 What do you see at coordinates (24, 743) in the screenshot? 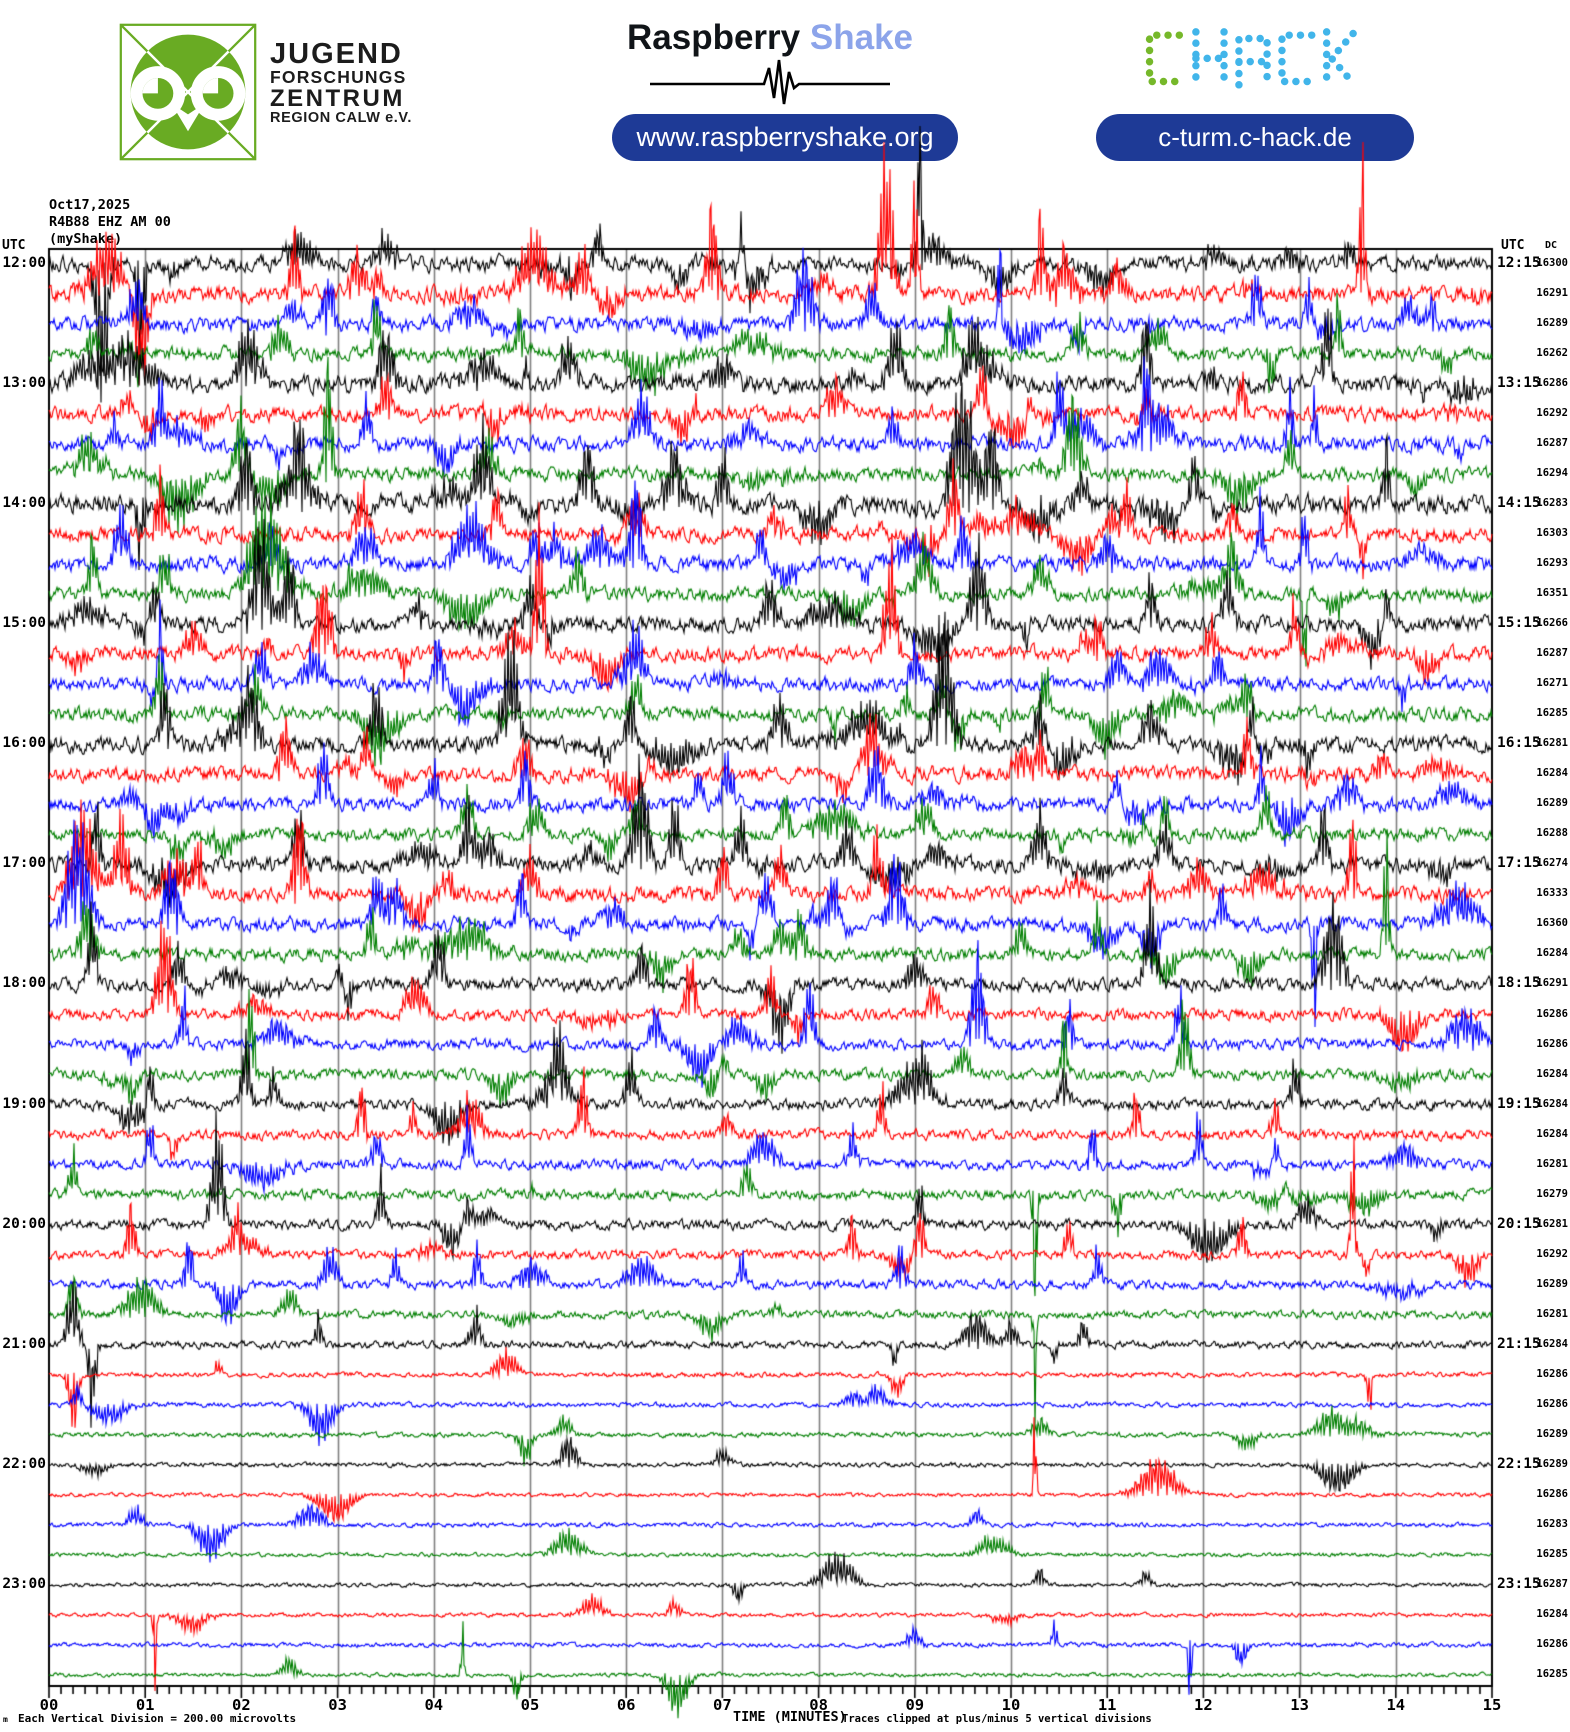
I see `utc-left-label: 16:00` at bounding box center [24, 743].